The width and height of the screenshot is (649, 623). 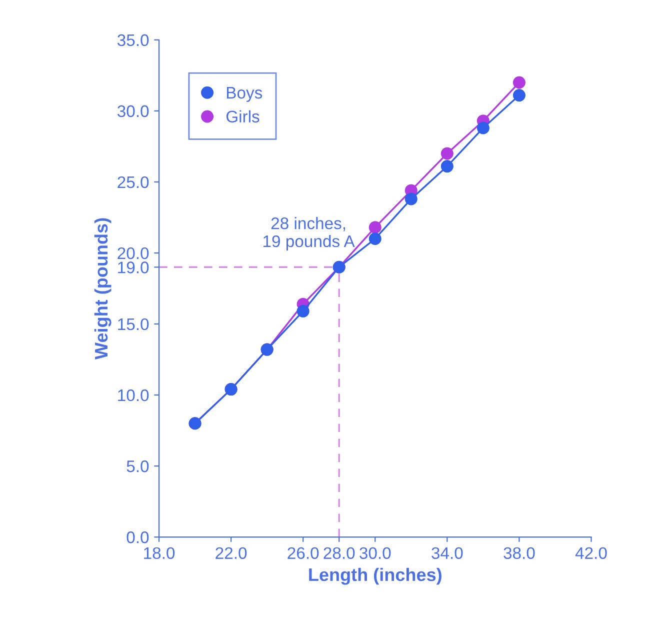 What do you see at coordinates (309, 233) in the screenshot?
I see `annotation: 28 inches, 19 pounds A` at bounding box center [309, 233].